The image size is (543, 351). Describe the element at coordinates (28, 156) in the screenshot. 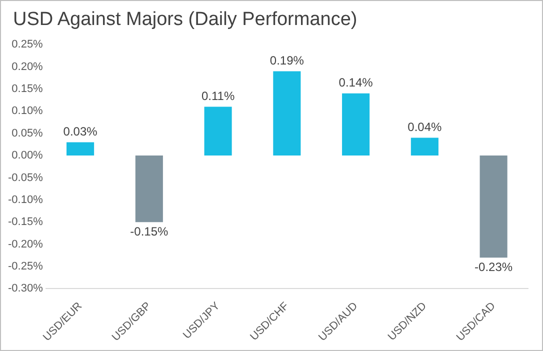

I see `y-tick-label: 0.00%` at that location.